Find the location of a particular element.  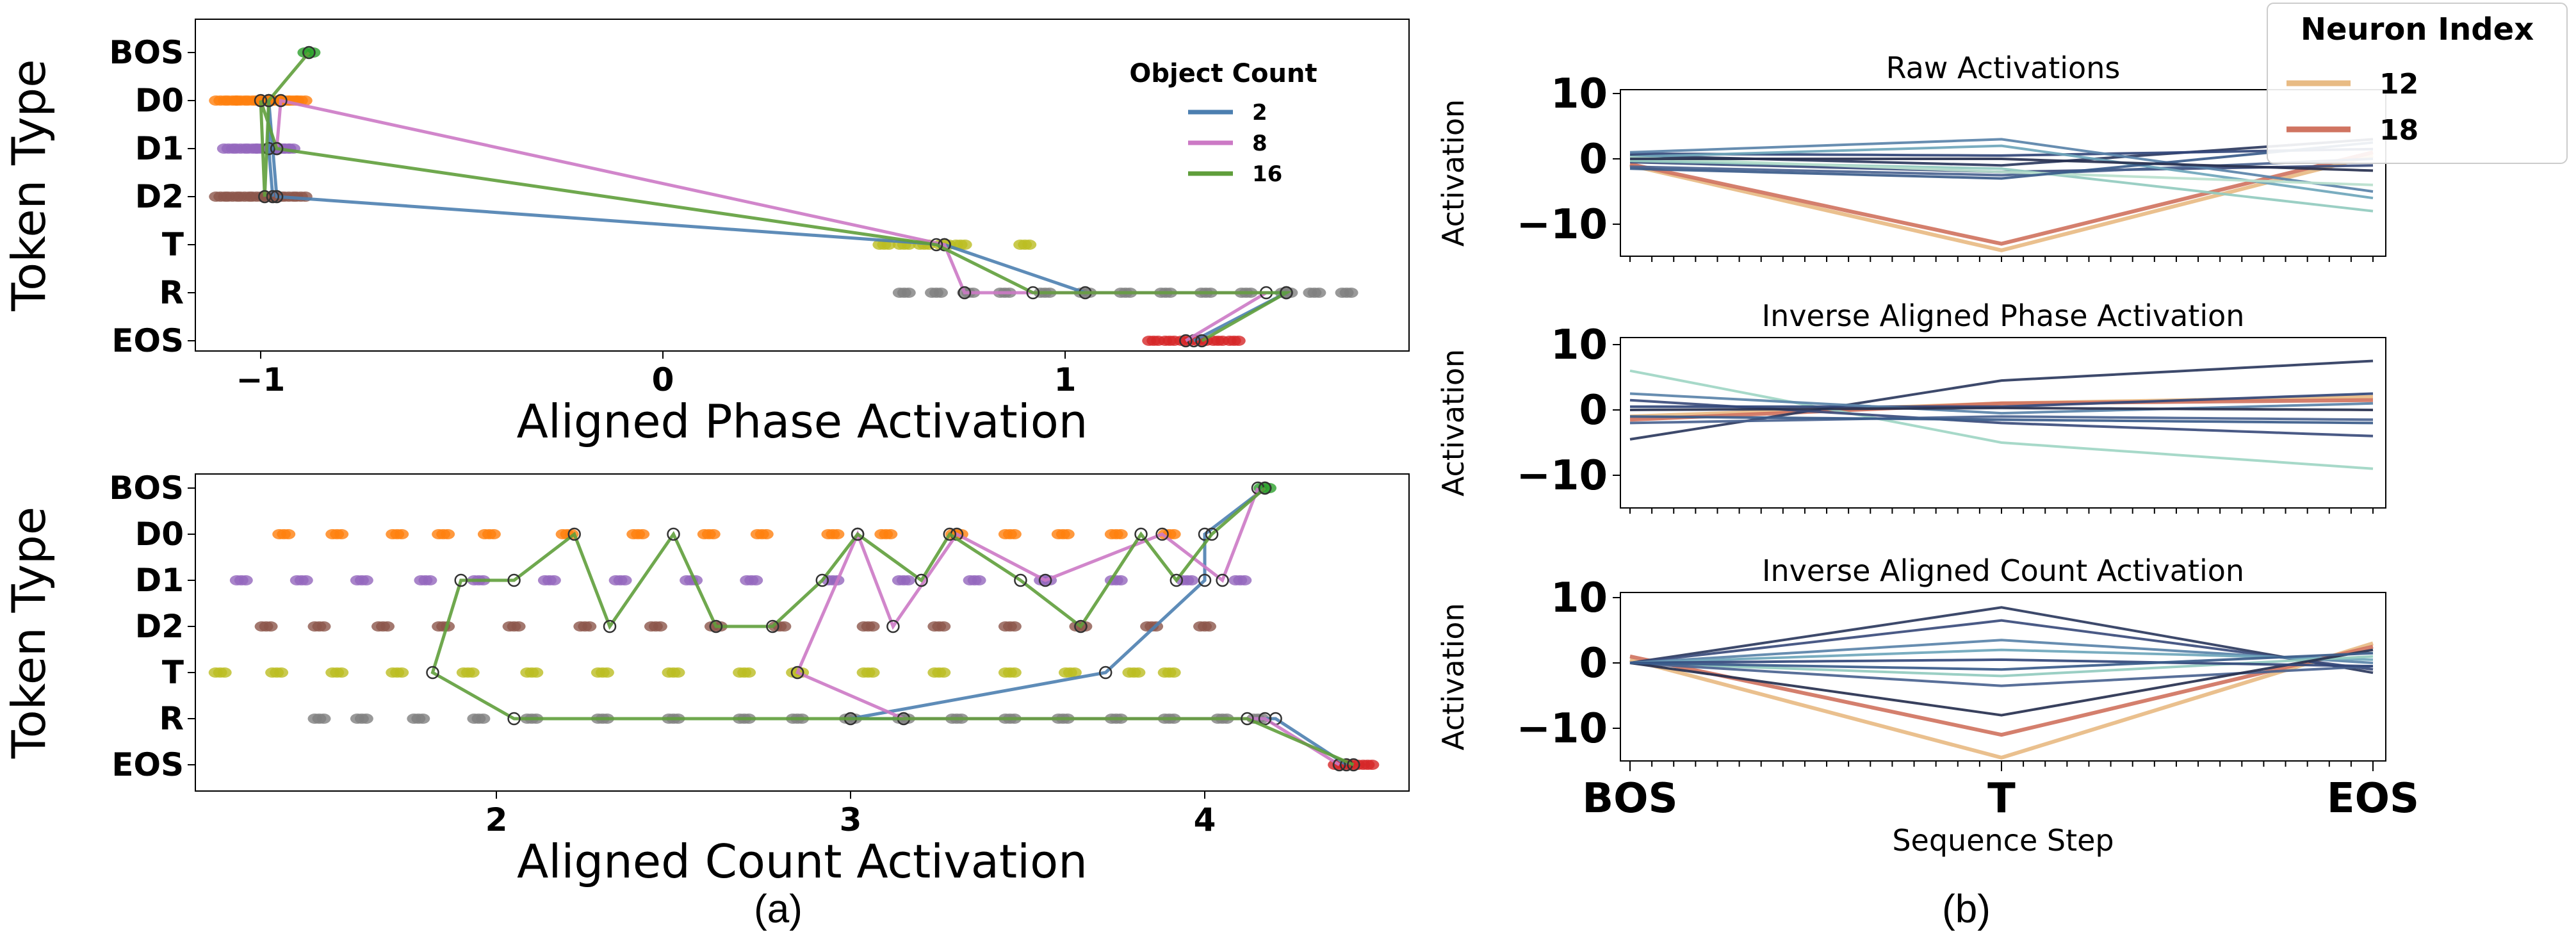

legend-title: Neuron Index is located at coordinates (2417, 29).